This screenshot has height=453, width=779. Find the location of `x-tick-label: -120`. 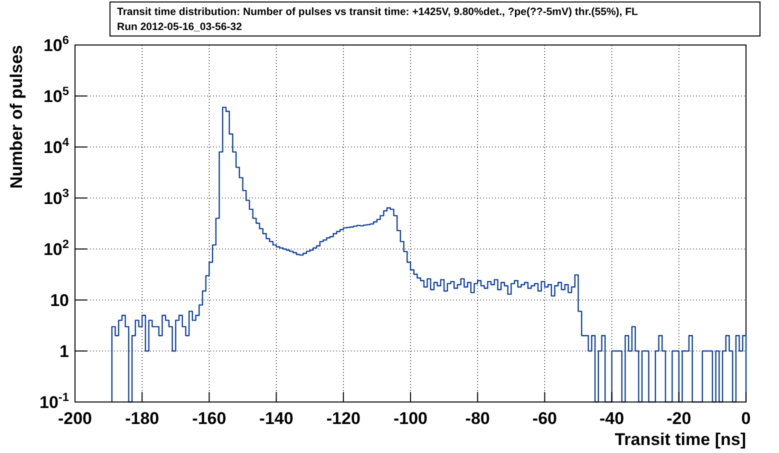

x-tick-label: -120 is located at coordinates (343, 418).